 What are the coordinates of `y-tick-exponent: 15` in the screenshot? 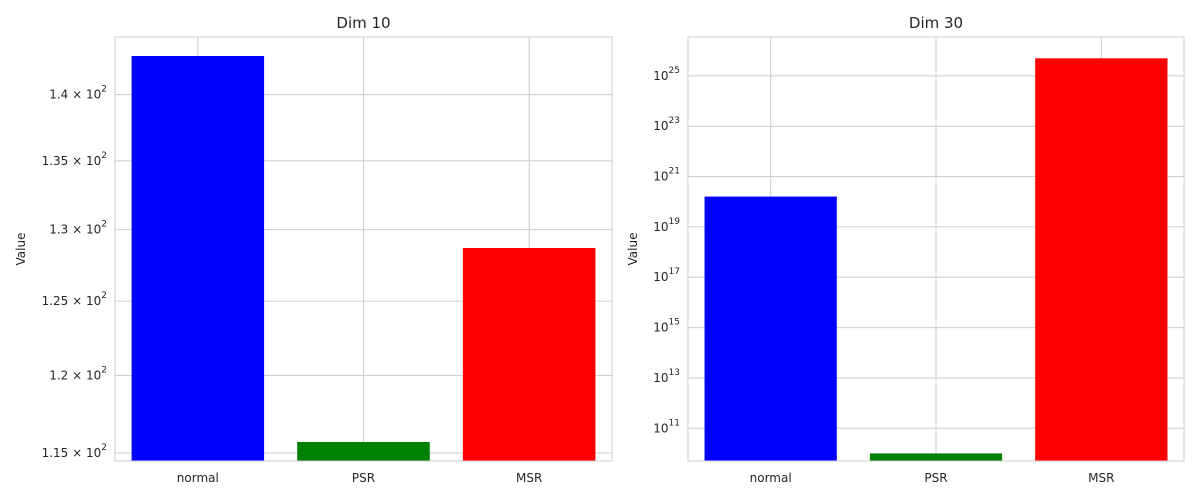 It's located at (674, 323).